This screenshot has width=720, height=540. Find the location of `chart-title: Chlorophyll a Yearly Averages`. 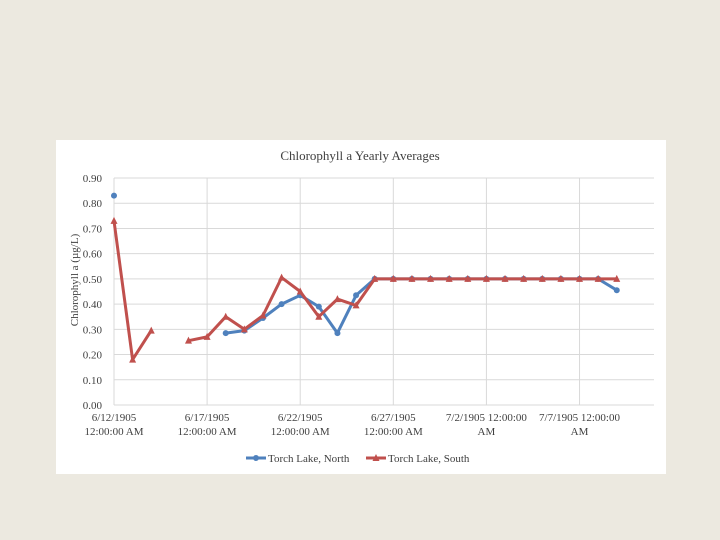

chart-title: Chlorophyll a Yearly Averages is located at coordinates (359, 155).